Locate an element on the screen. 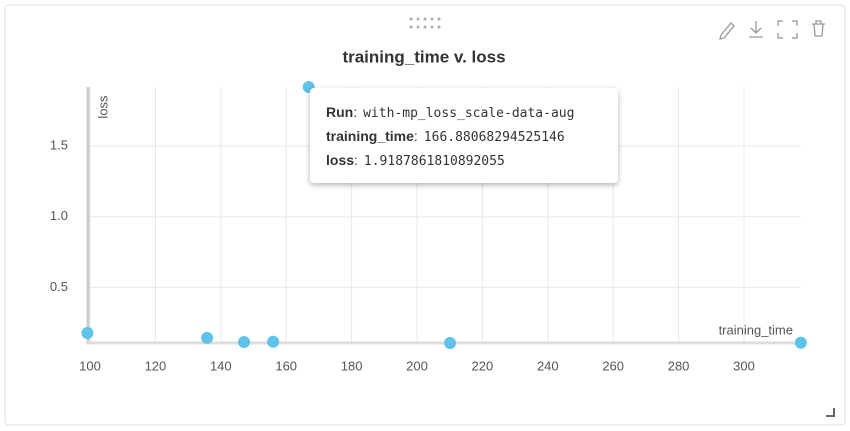 This screenshot has width=850, height=431. delete-icon is located at coordinates (818, 28).